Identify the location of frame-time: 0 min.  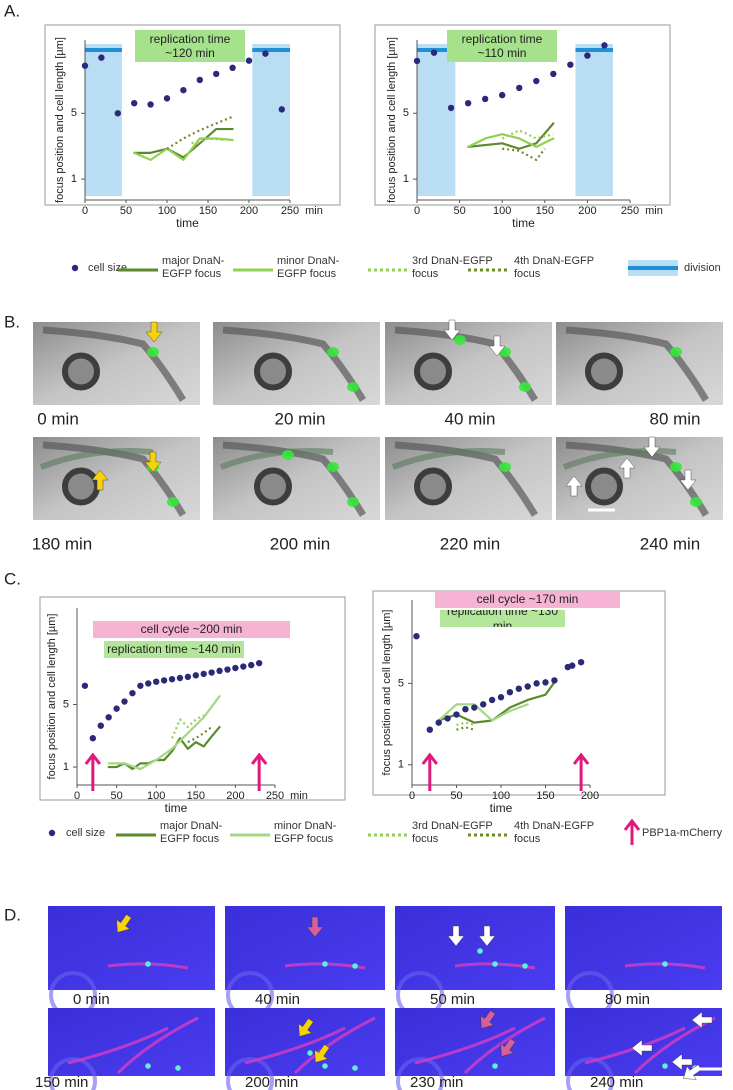
(58, 418).